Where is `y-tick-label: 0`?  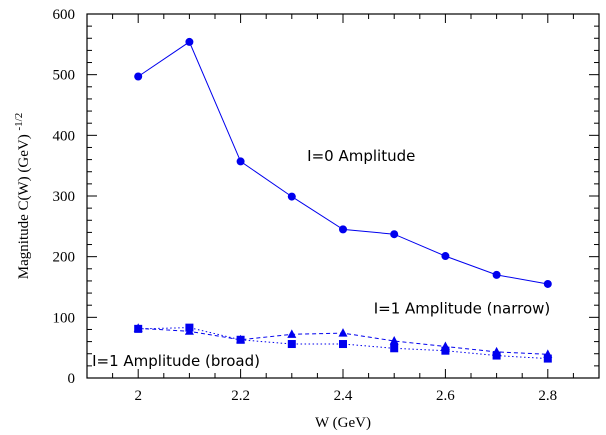 y-tick-label: 0 is located at coordinates (72, 379).